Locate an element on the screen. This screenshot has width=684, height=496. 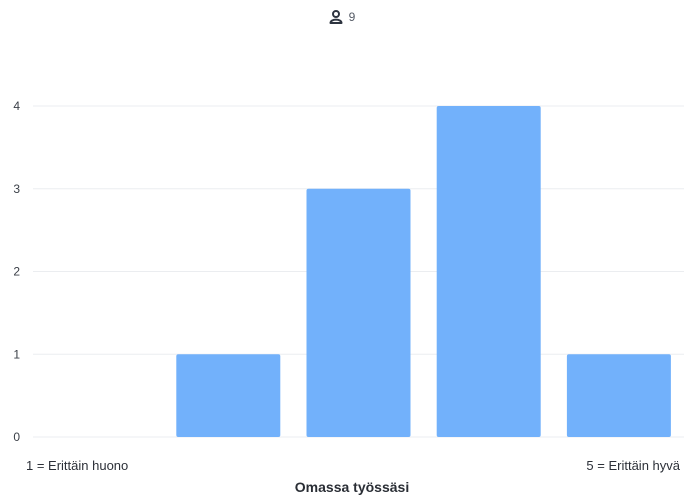
respondent-count-value: 9 is located at coordinates (352, 17).